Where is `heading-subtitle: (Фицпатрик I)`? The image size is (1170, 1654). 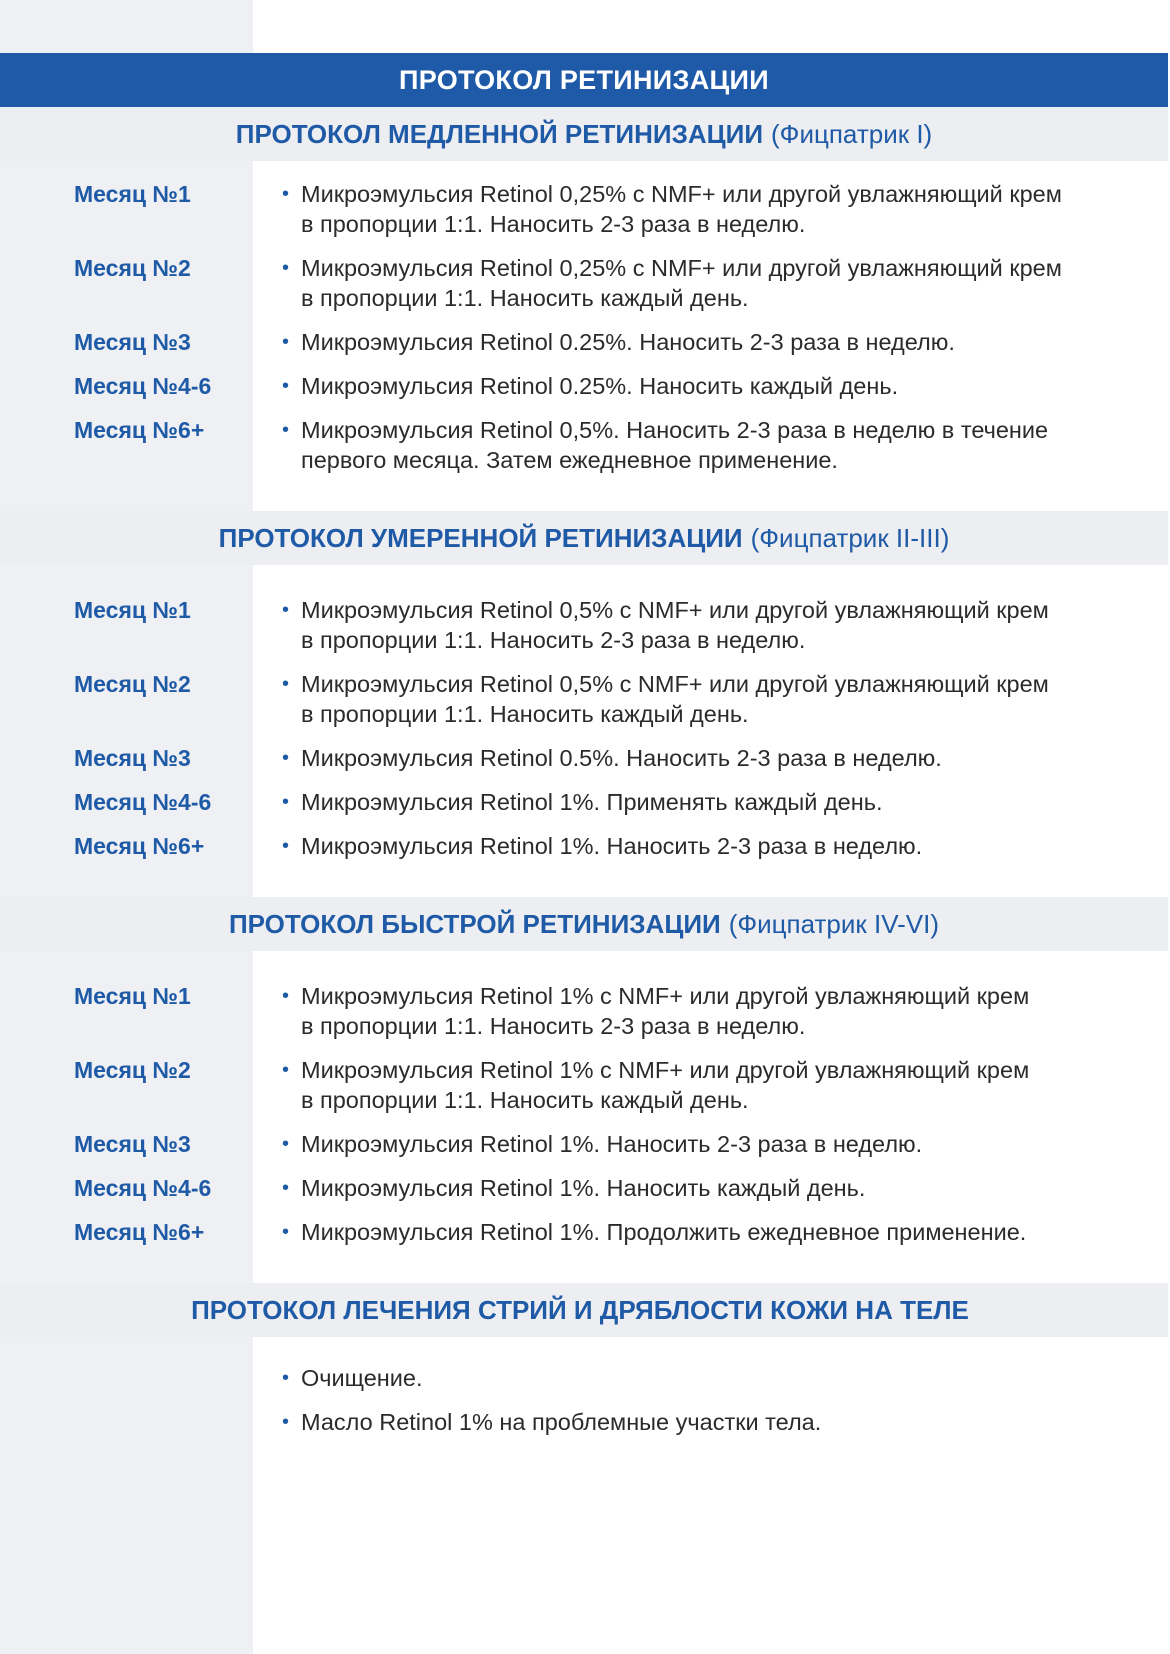 heading-subtitle: (Фицпатрик I) is located at coordinates (852, 133).